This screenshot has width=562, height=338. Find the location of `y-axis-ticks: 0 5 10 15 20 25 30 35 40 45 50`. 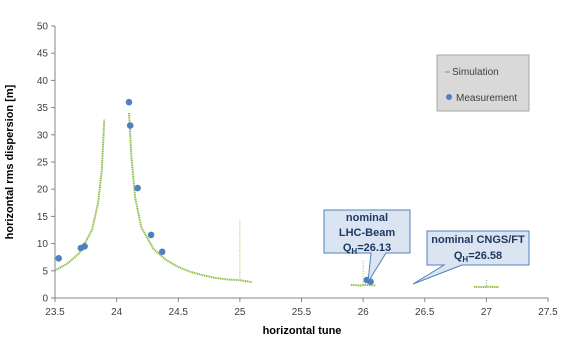

y-axis-ticks: 0 5 10 15 20 25 30 35 40 45 50 is located at coordinates (46, 163).